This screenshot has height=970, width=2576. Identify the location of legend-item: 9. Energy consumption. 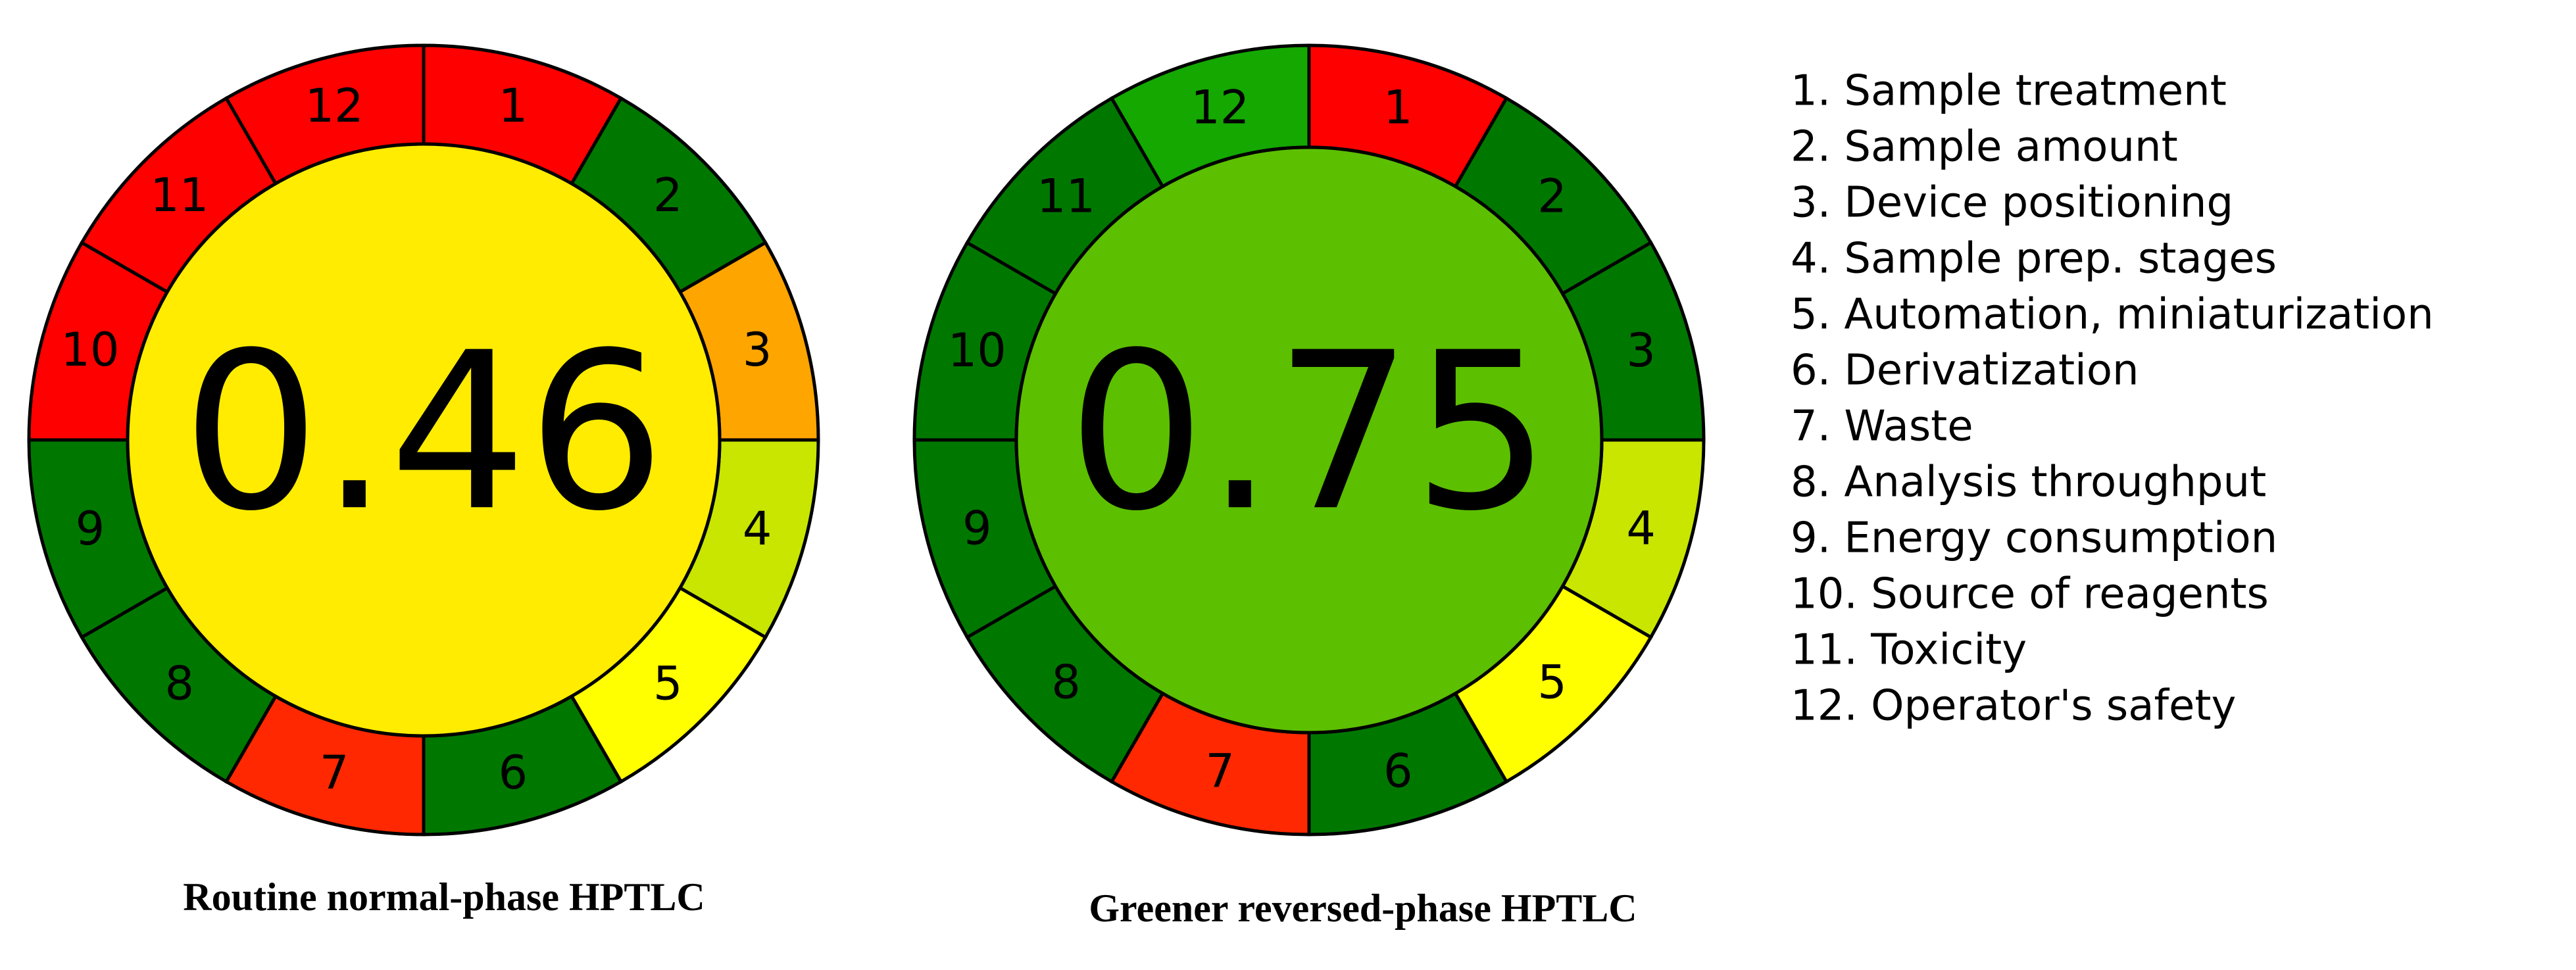
(2034, 538).